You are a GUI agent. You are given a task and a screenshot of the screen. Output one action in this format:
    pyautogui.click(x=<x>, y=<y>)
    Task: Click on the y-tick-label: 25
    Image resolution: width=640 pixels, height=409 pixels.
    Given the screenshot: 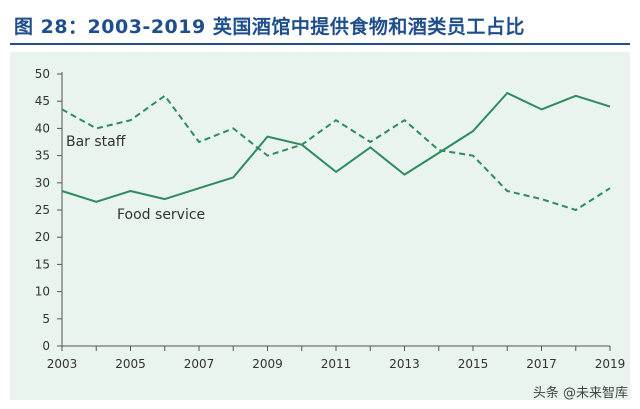 What is the action you would take?
    pyautogui.click(x=42, y=210)
    